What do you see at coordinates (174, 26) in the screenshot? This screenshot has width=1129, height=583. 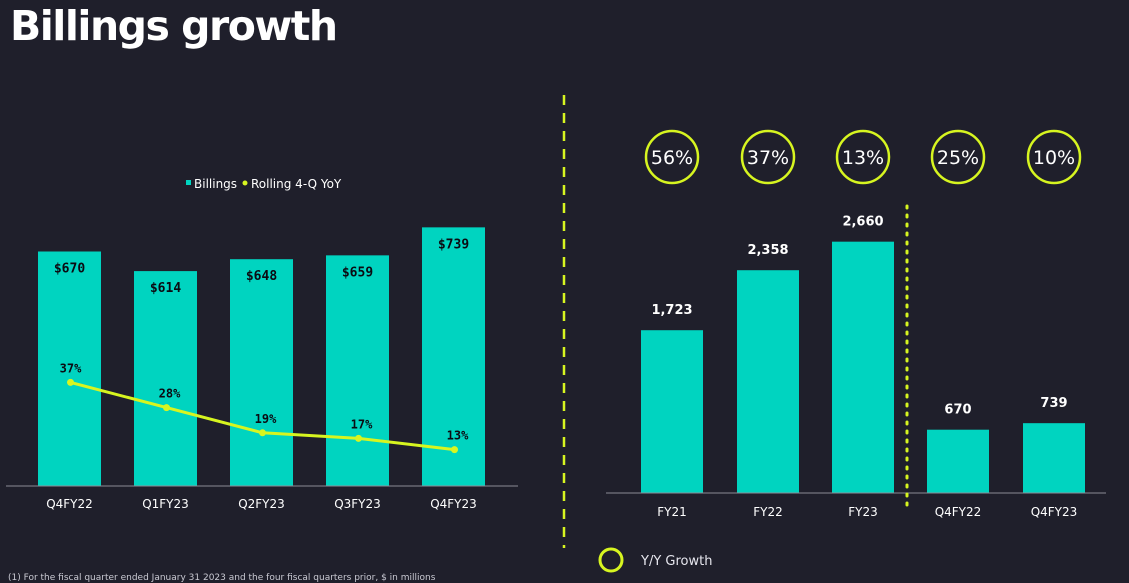 I see `page-title: Billings growth` at bounding box center [174, 26].